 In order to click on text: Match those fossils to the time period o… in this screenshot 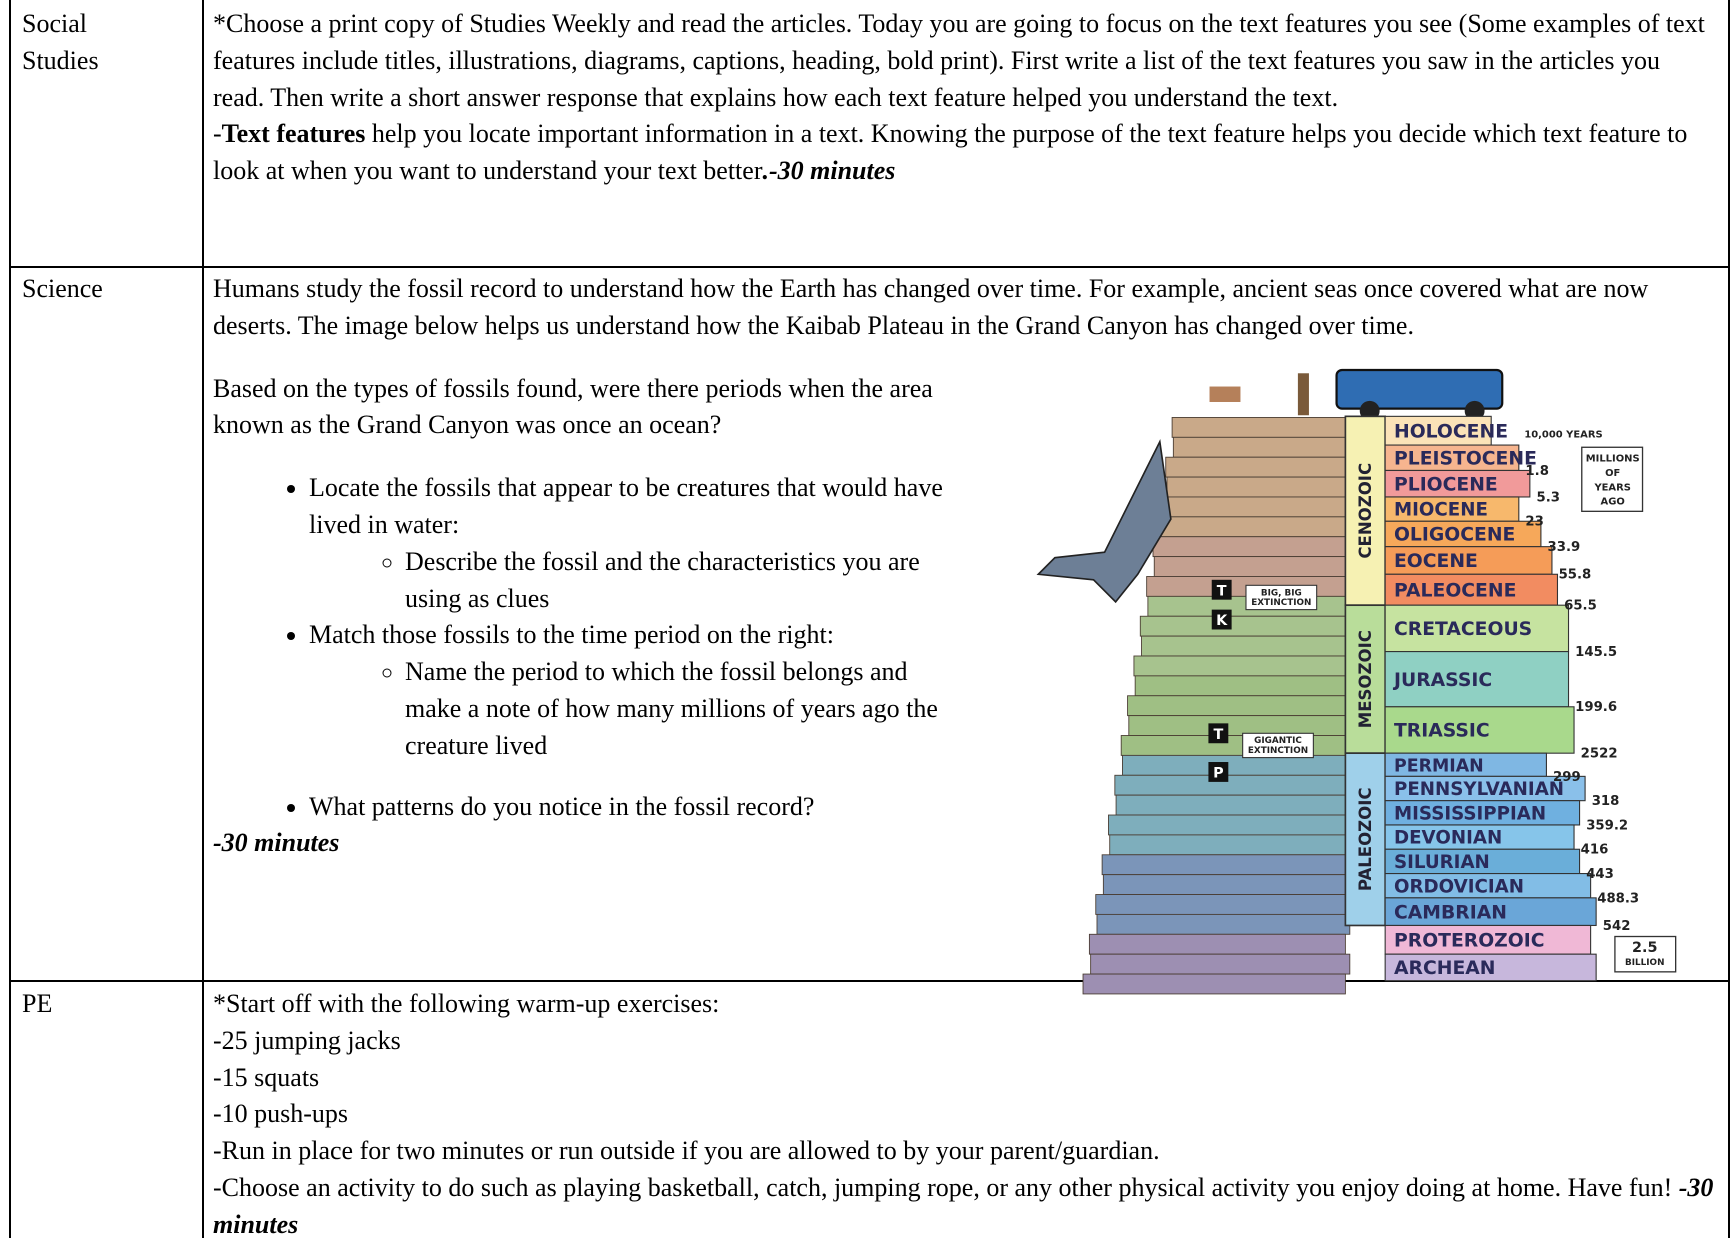, I will do `click(571, 635)`.